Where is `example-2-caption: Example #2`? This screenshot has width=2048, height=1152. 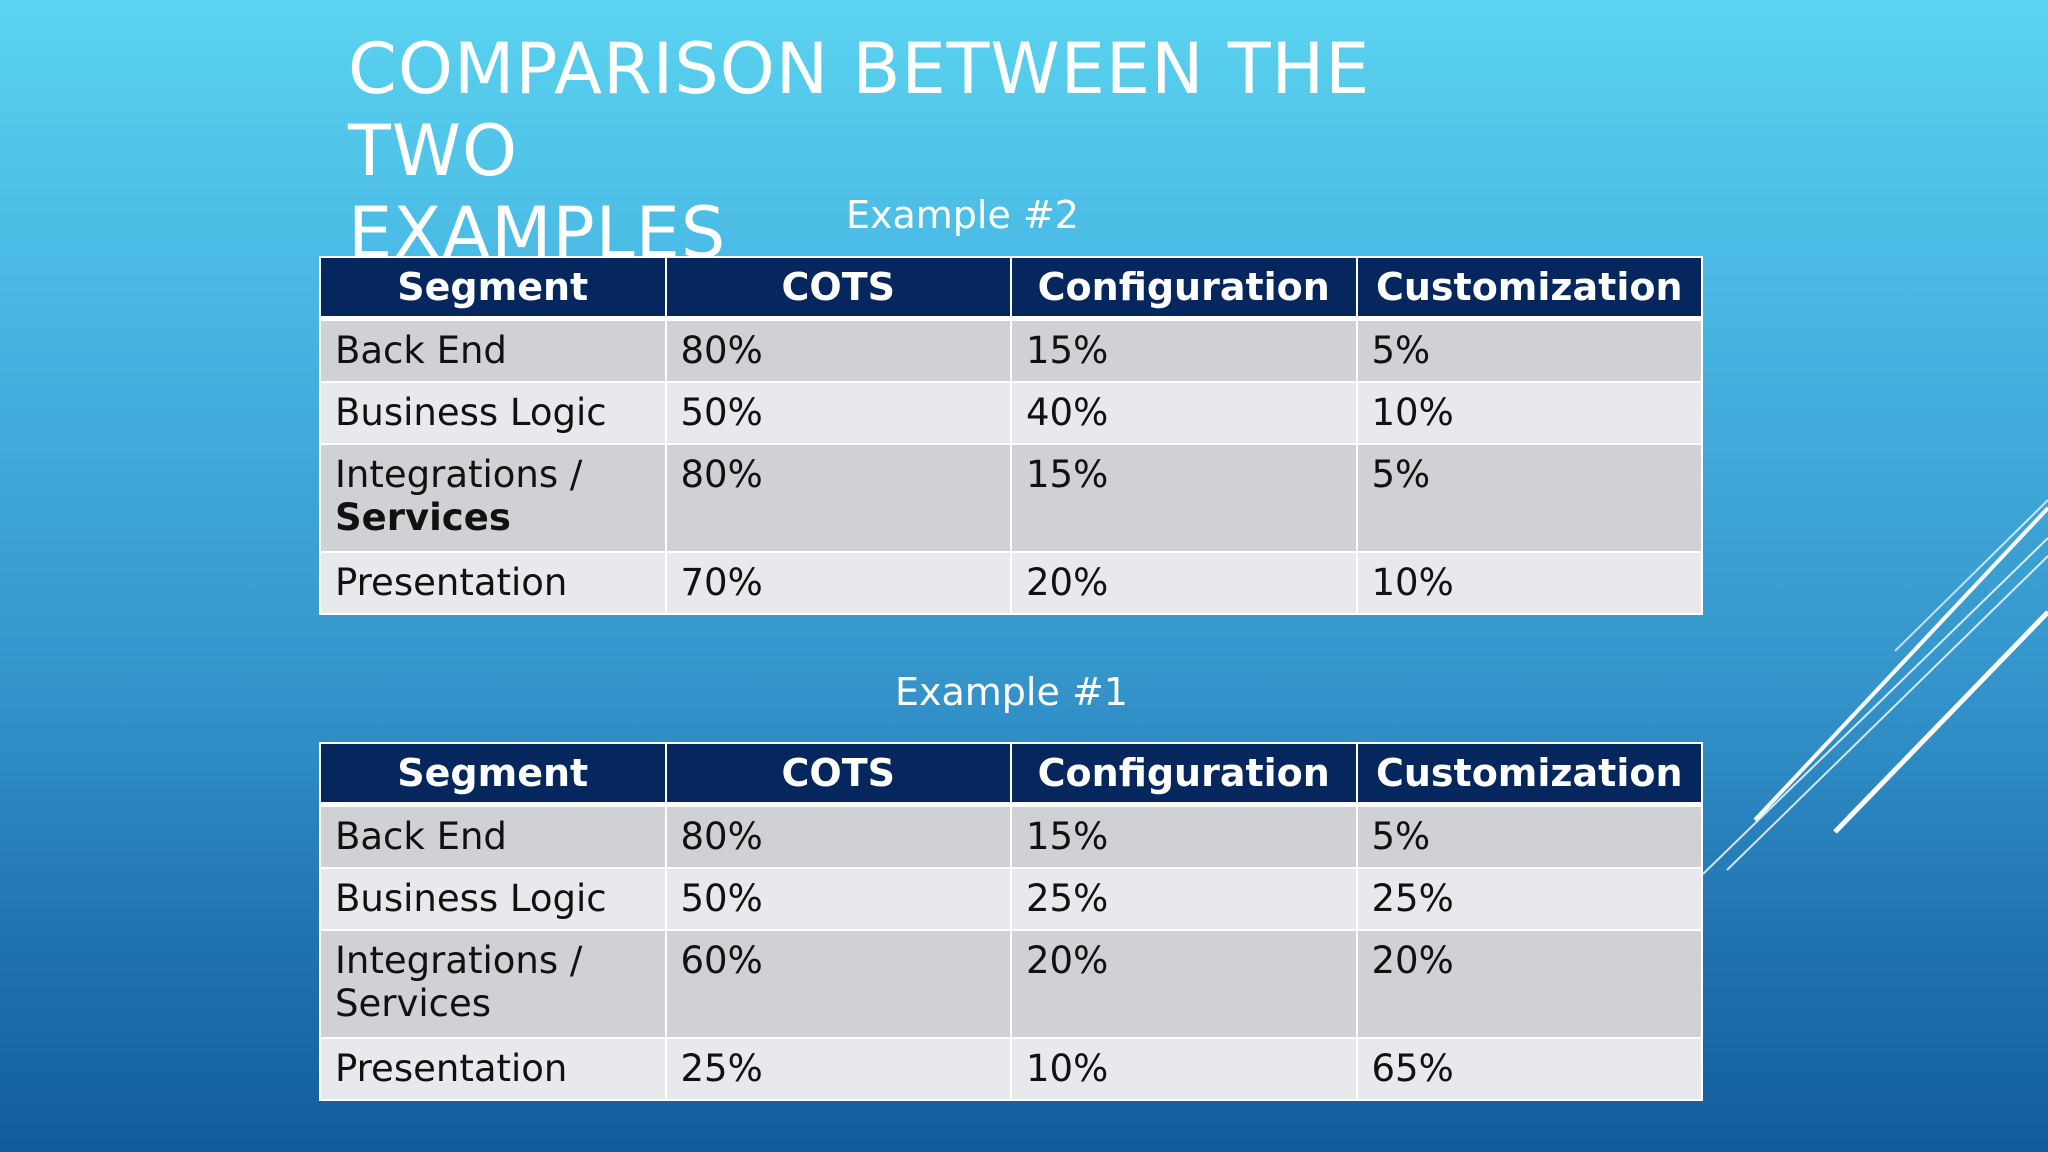
example-2-caption: Example #2 is located at coordinates (962, 215).